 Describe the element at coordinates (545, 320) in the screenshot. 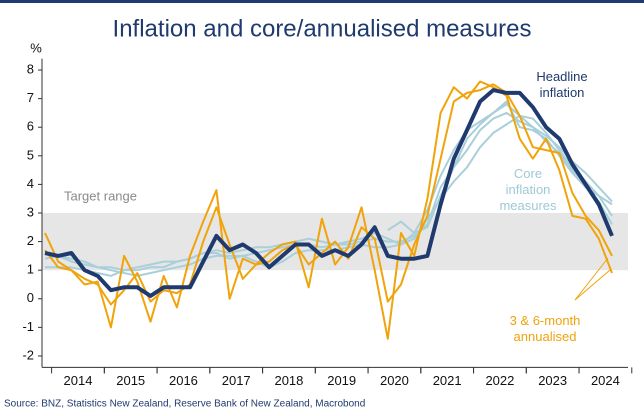

I see `annotation-line: 3 & 6-month` at that location.